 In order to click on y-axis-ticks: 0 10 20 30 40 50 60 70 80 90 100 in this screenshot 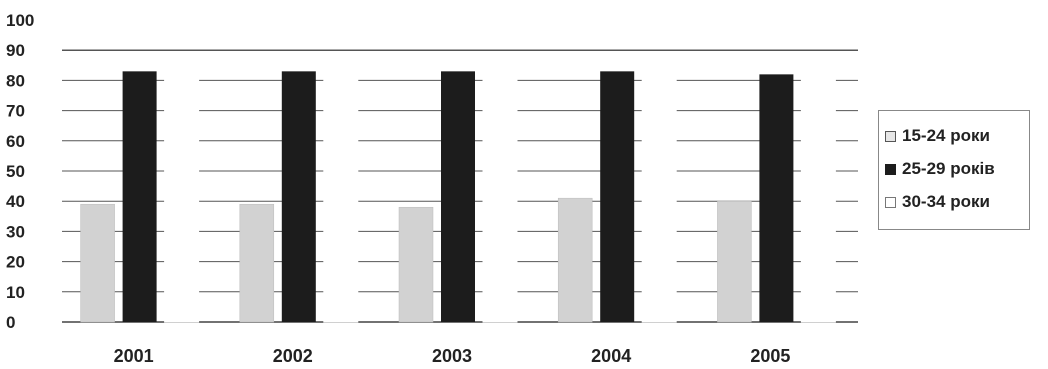, I will do `click(20, 171)`.